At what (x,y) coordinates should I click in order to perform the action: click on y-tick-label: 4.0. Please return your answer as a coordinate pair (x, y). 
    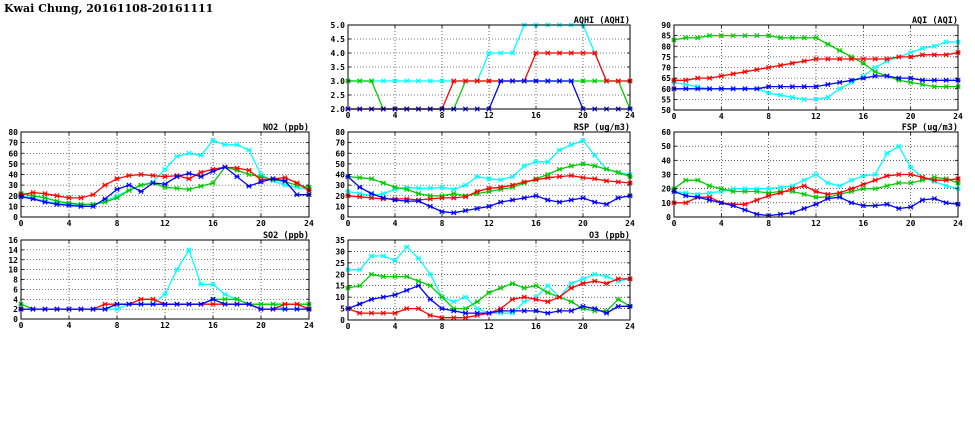
    Looking at the image, I should click on (338, 53).